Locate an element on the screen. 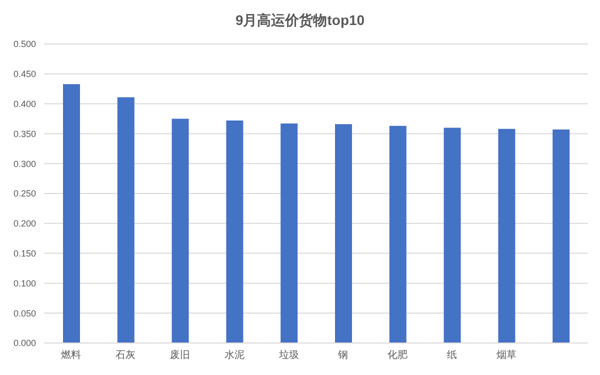  x-tick-label: 纸 is located at coordinates (452, 355).